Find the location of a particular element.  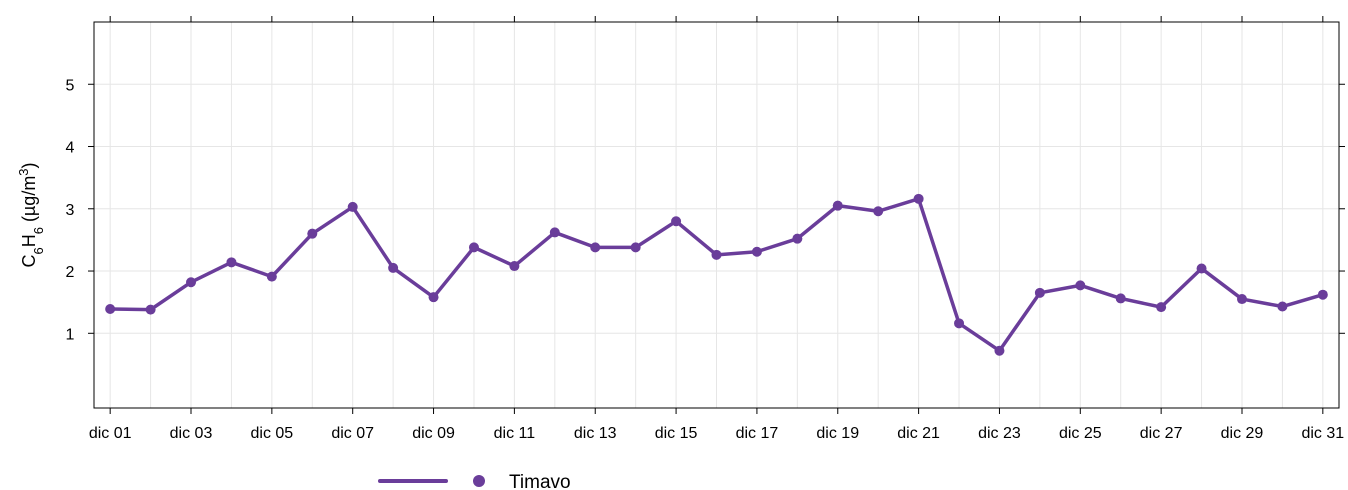

x-tick-label: dic 07 is located at coordinates (352, 433).